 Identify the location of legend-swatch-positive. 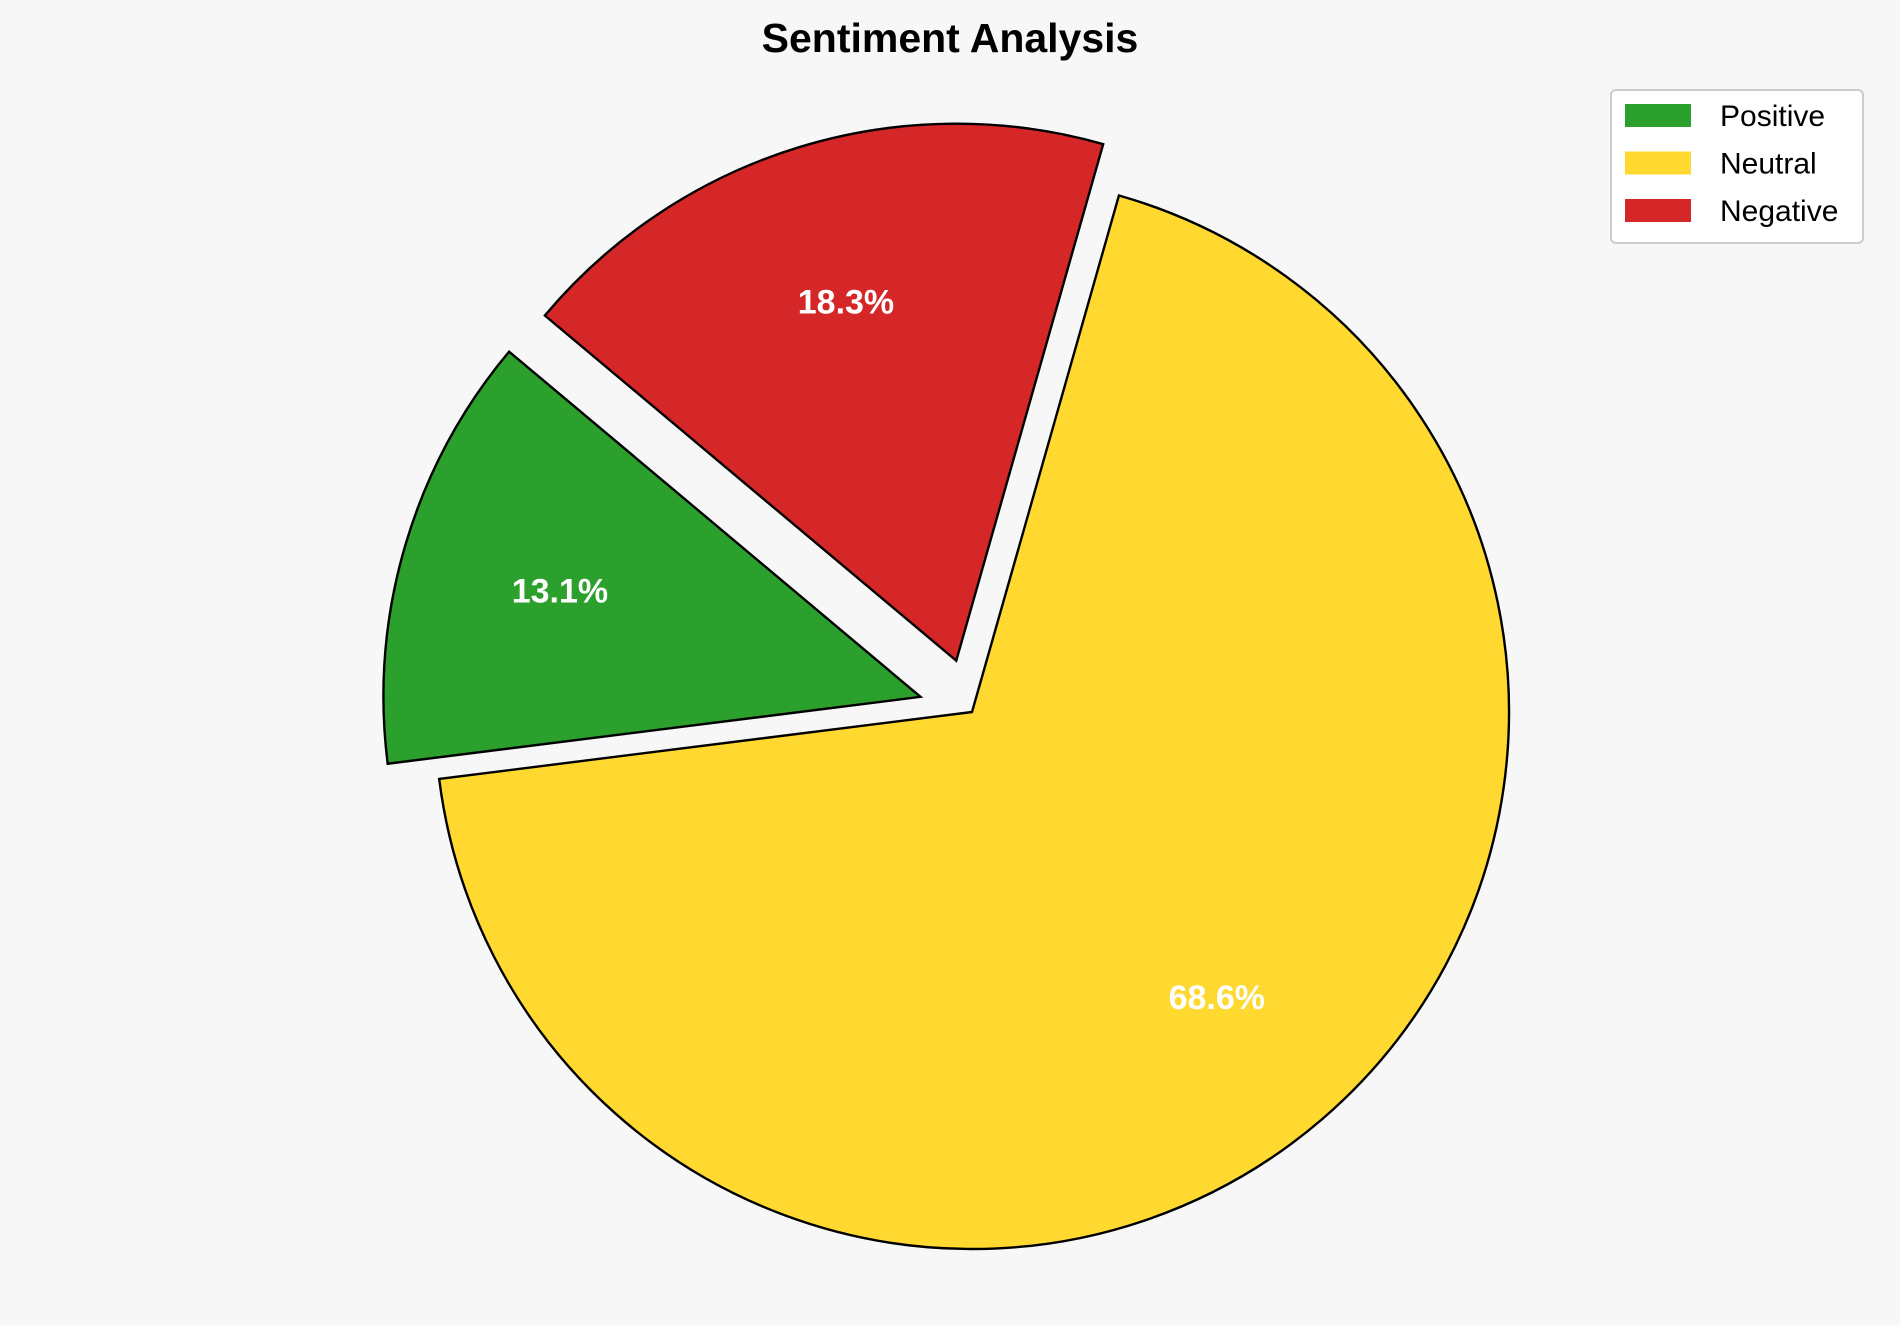
(1658, 115).